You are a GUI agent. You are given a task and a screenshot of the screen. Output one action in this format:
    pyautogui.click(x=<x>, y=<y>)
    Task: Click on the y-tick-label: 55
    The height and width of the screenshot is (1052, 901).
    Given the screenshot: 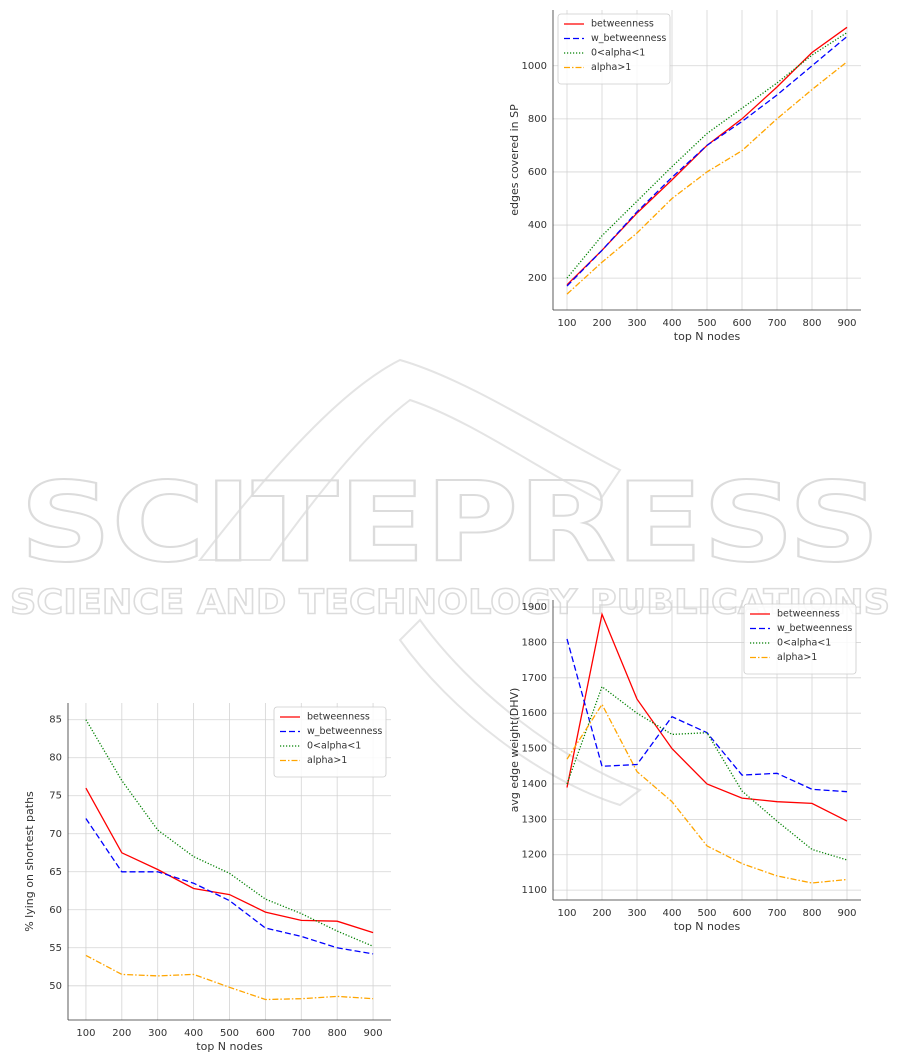 What is the action you would take?
    pyautogui.click(x=55, y=948)
    